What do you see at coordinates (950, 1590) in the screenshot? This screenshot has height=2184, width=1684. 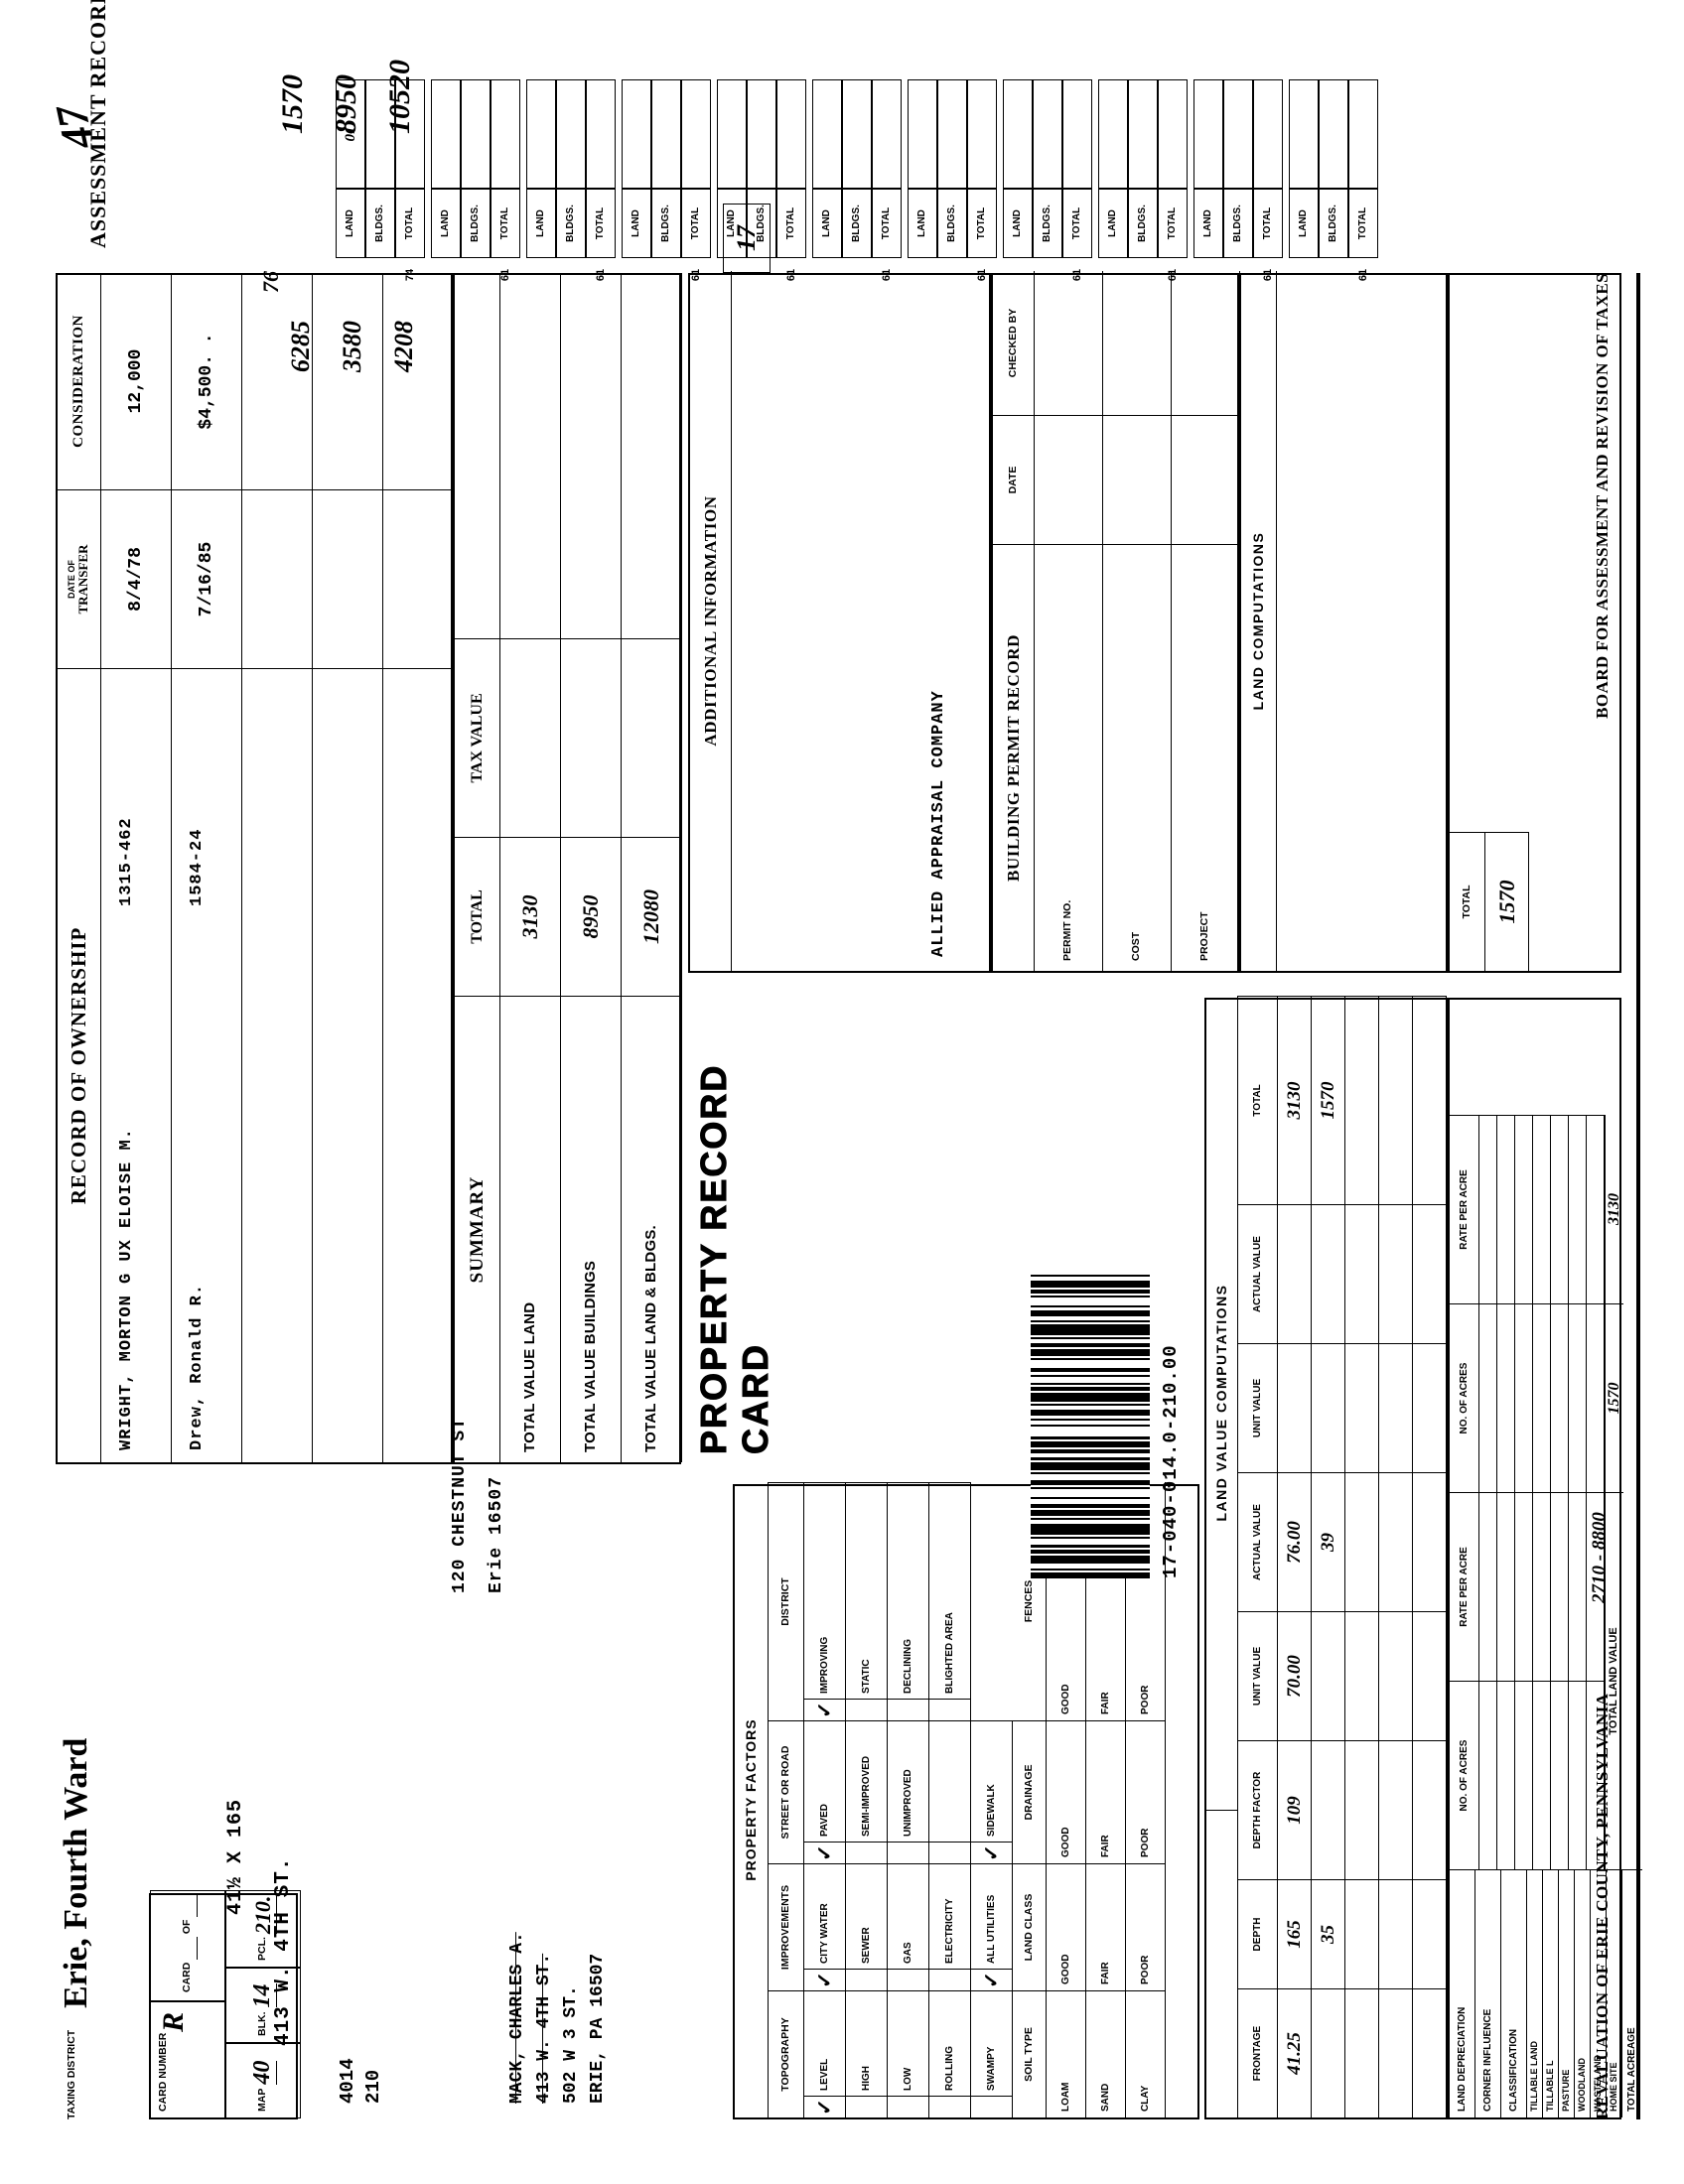 I see `pf-option-label: BLIGHTED AREA` at bounding box center [950, 1590].